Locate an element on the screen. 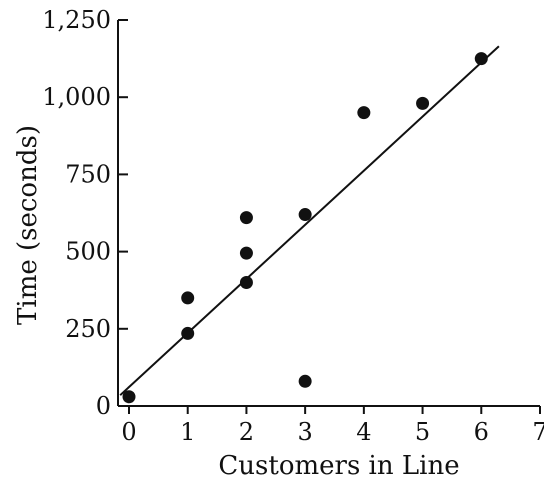 This screenshot has width=544, height=482. y-tick-label: 1,000 is located at coordinates (76, 97).